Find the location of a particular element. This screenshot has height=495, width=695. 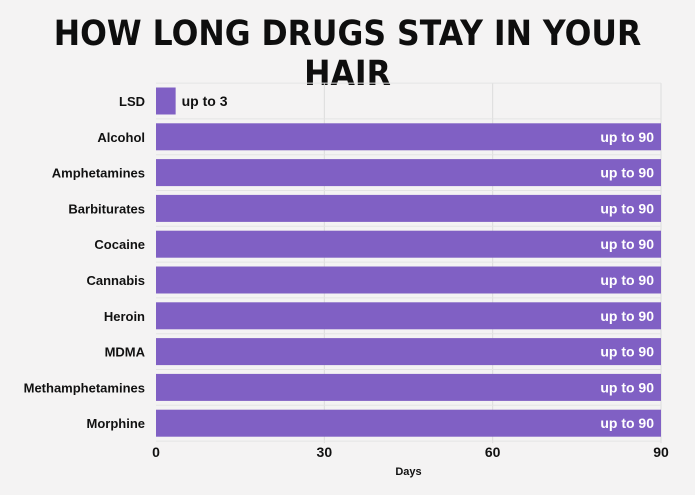

x-tick-label: 30 is located at coordinates (325, 452).